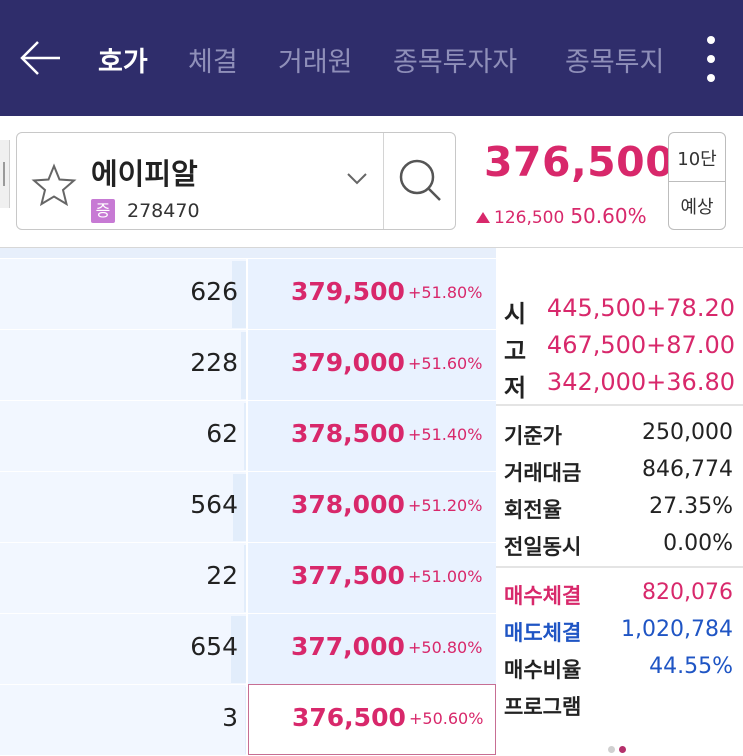  Describe the element at coordinates (214, 504) in the screenshot. I see `ask-qty: 564` at that location.